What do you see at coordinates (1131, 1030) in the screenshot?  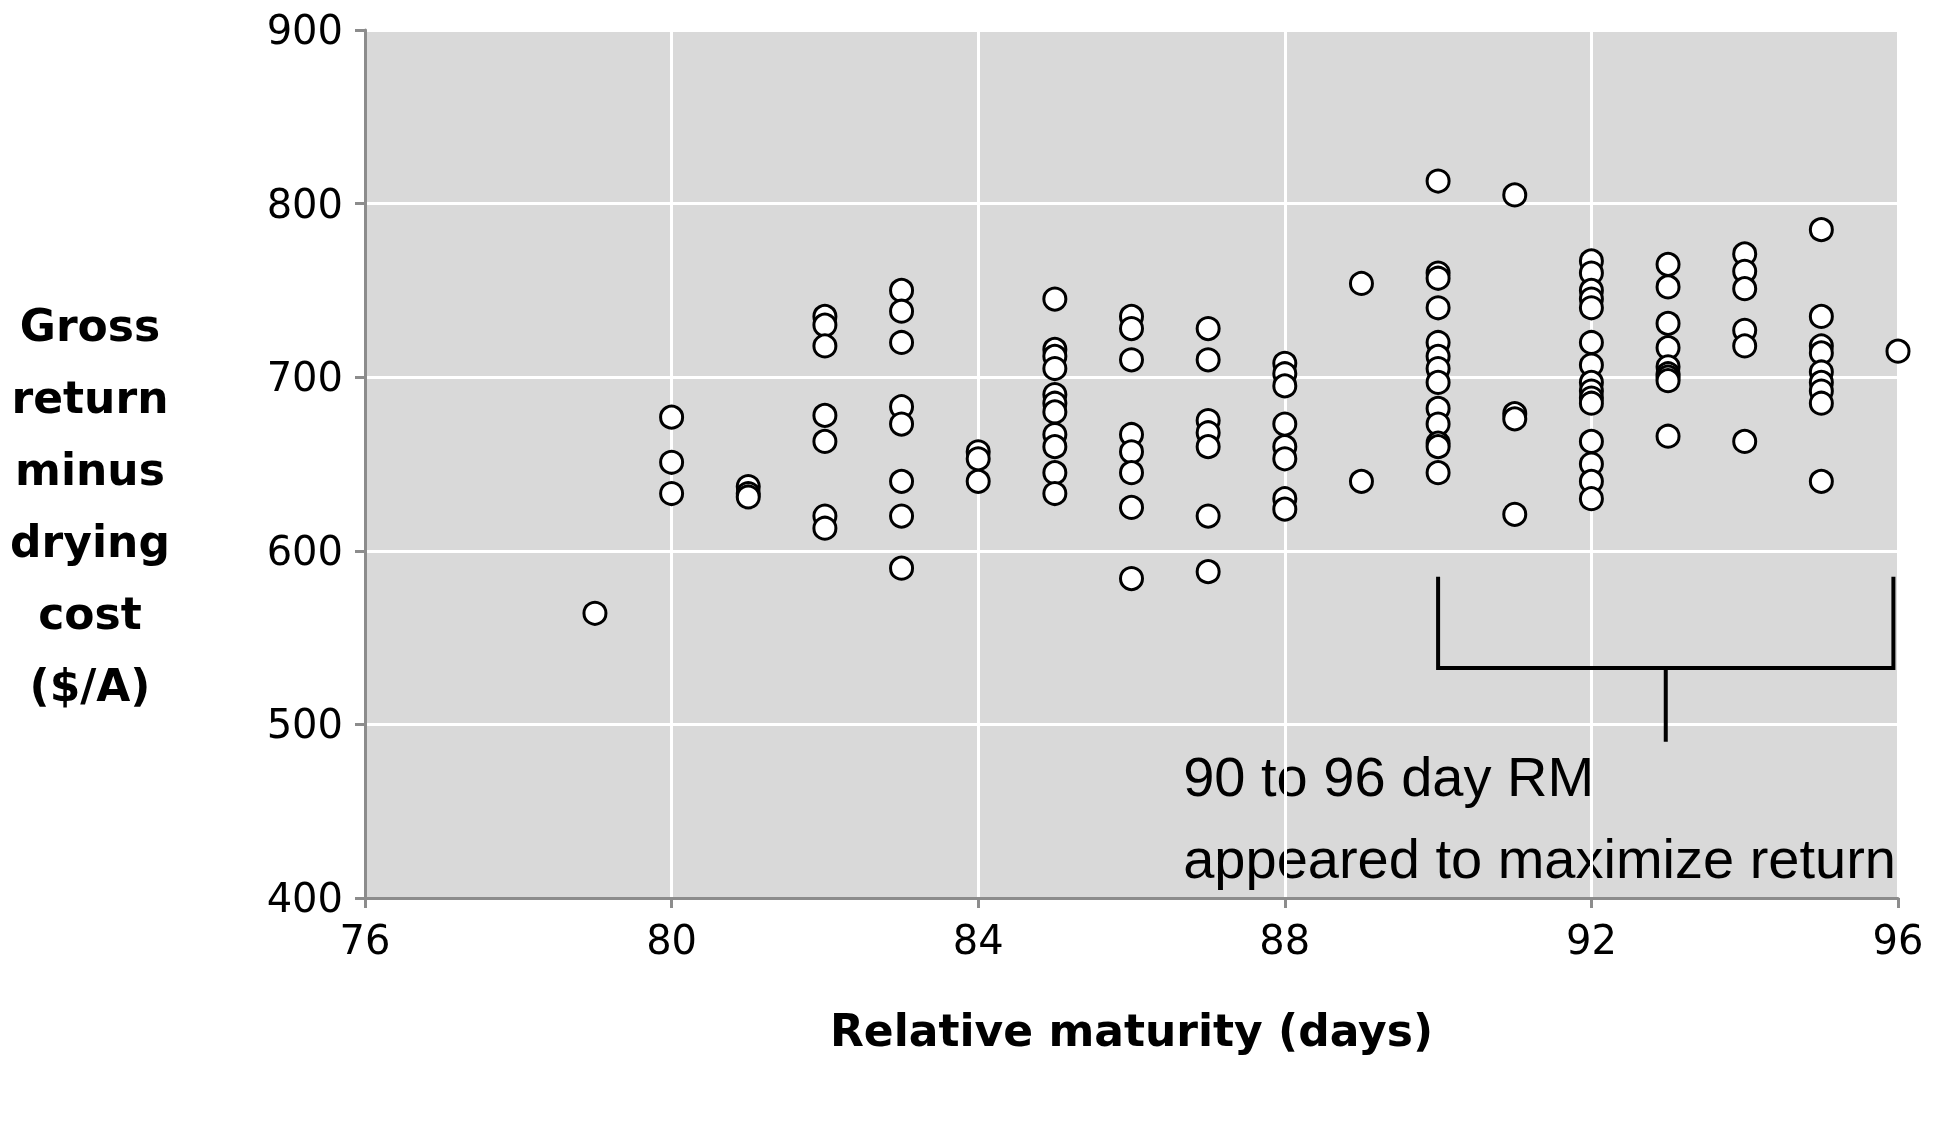 I see `x-axis-title: Relative maturity (days)` at bounding box center [1131, 1030].